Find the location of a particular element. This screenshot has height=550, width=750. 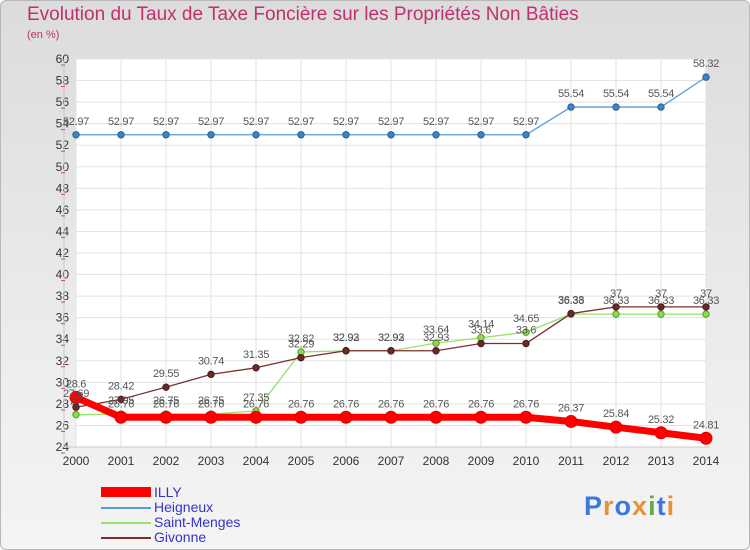

data-label-givonne: 31.35 is located at coordinates (256, 355).